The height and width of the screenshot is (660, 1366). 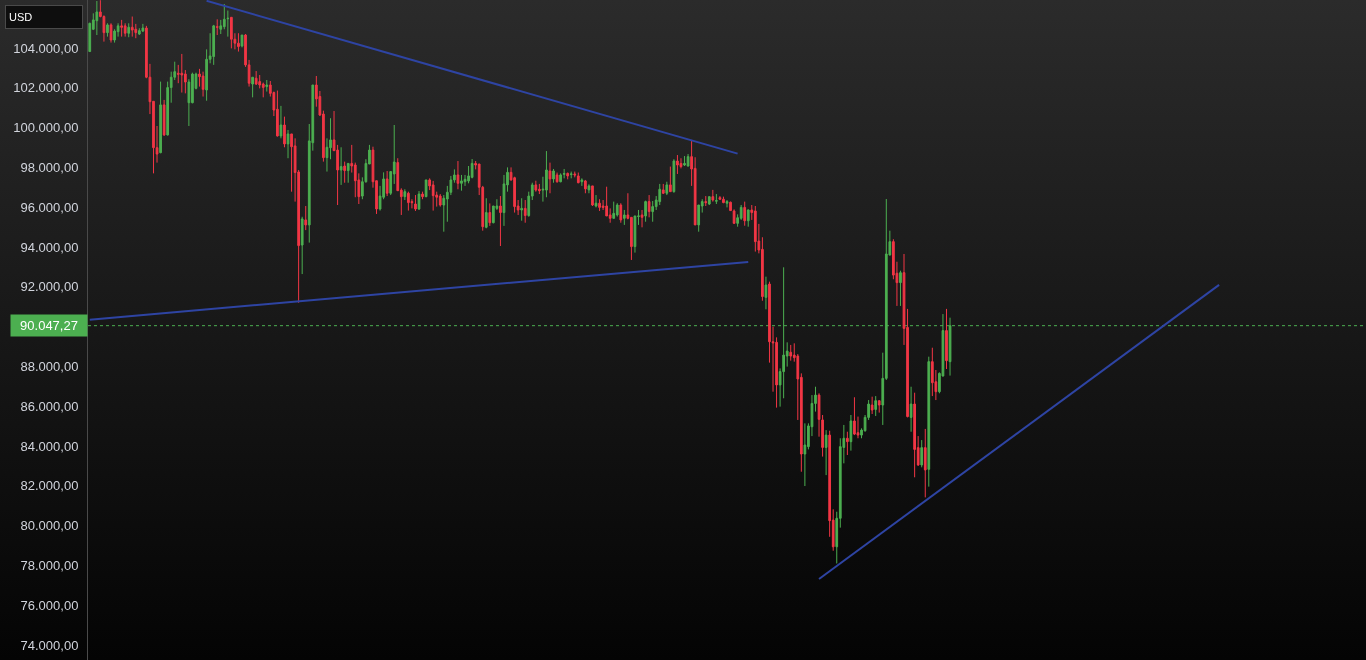 I want to click on y-tick-label: 92.000,00, so click(x=49, y=287).